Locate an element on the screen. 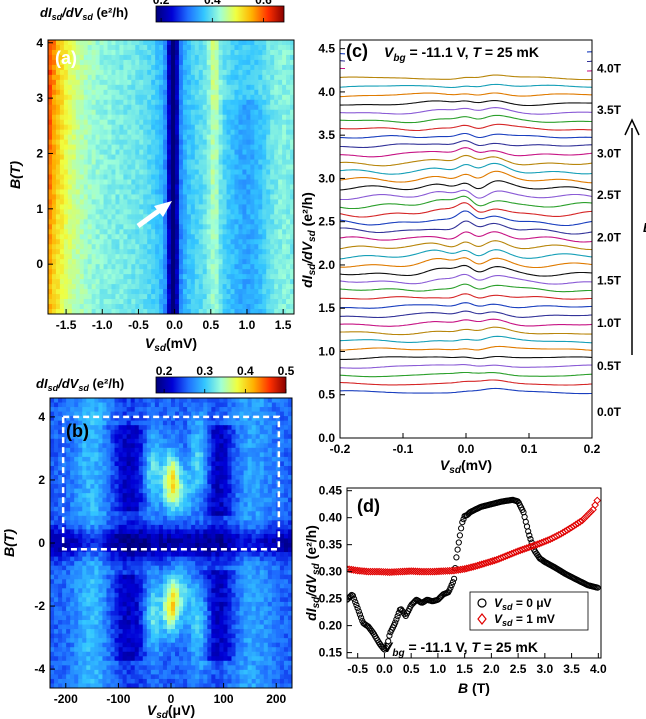 The image size is (646, 719). x-tick-label: 0.0 is located at coordinates (174, 325).